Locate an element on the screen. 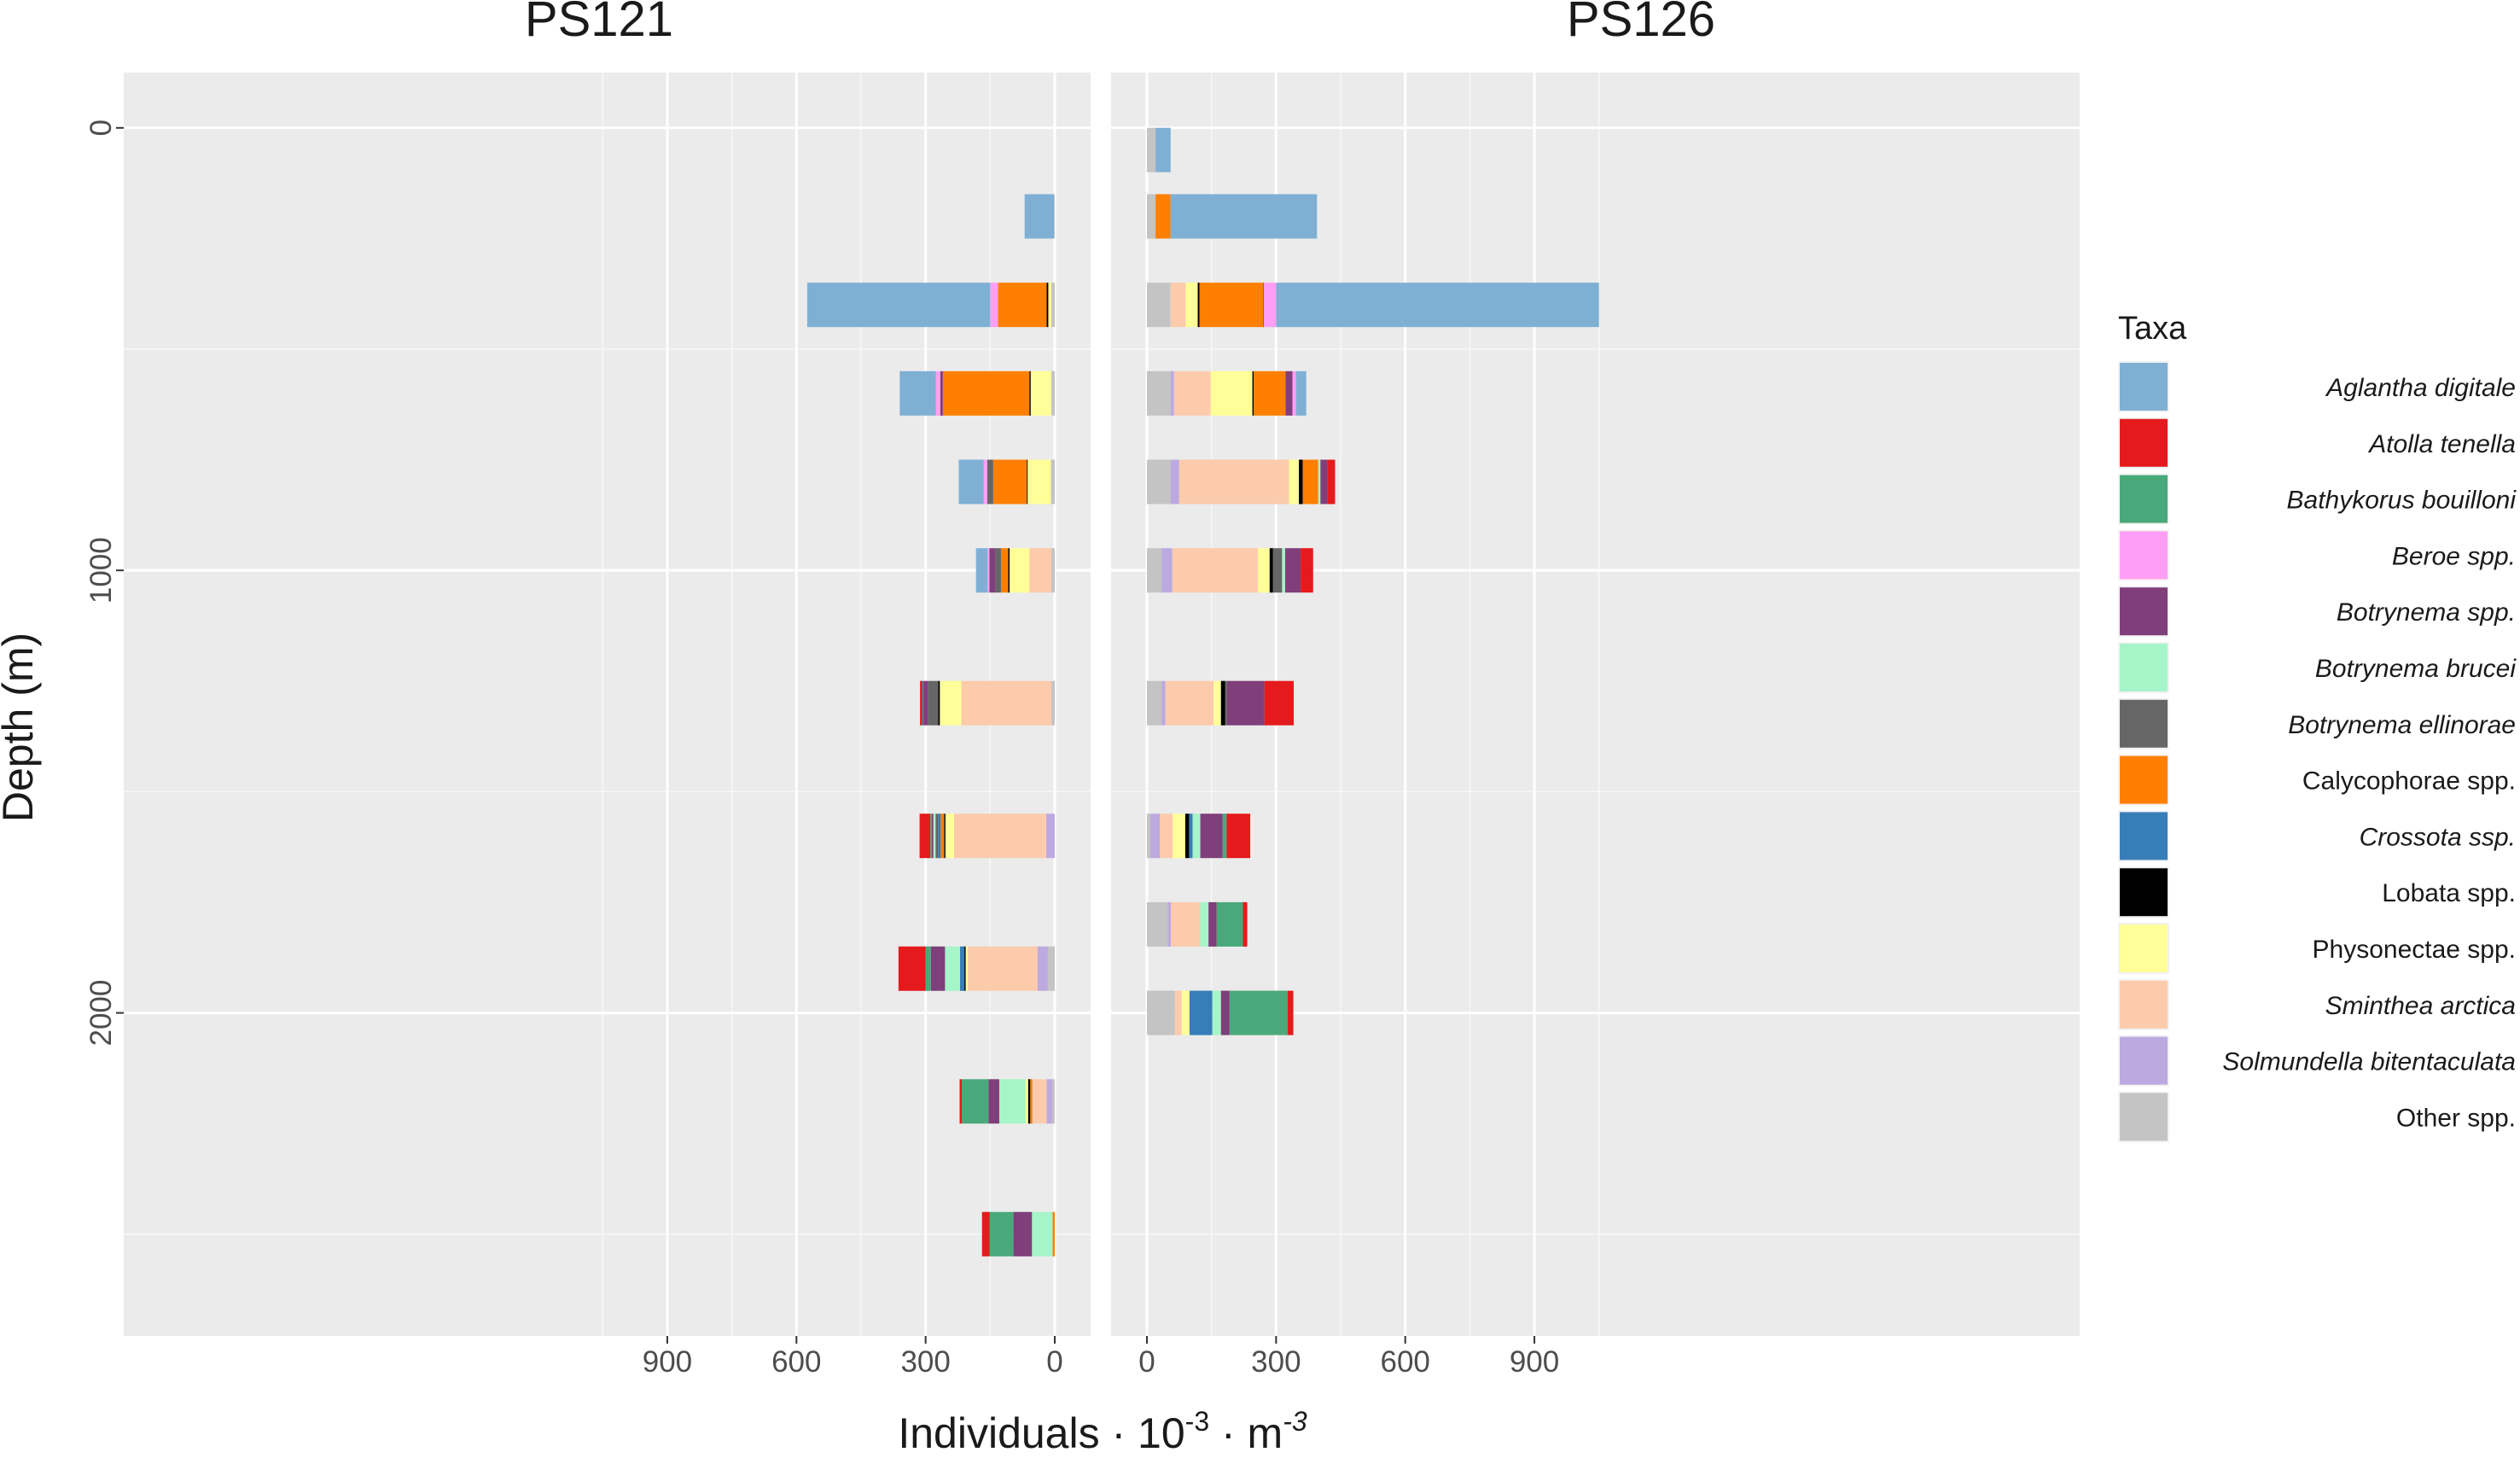 The height and width of the screenshot is (1458, 2520). legend-item-botrynema-brucei: Botrynema brucei is located at coordinates (2317, 667).